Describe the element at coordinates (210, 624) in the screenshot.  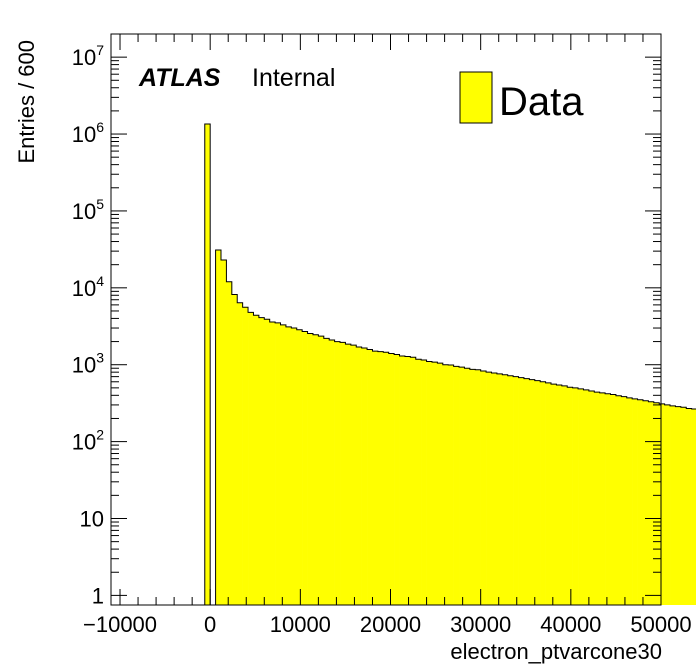
I see `x-tick-label: 0` at that location.